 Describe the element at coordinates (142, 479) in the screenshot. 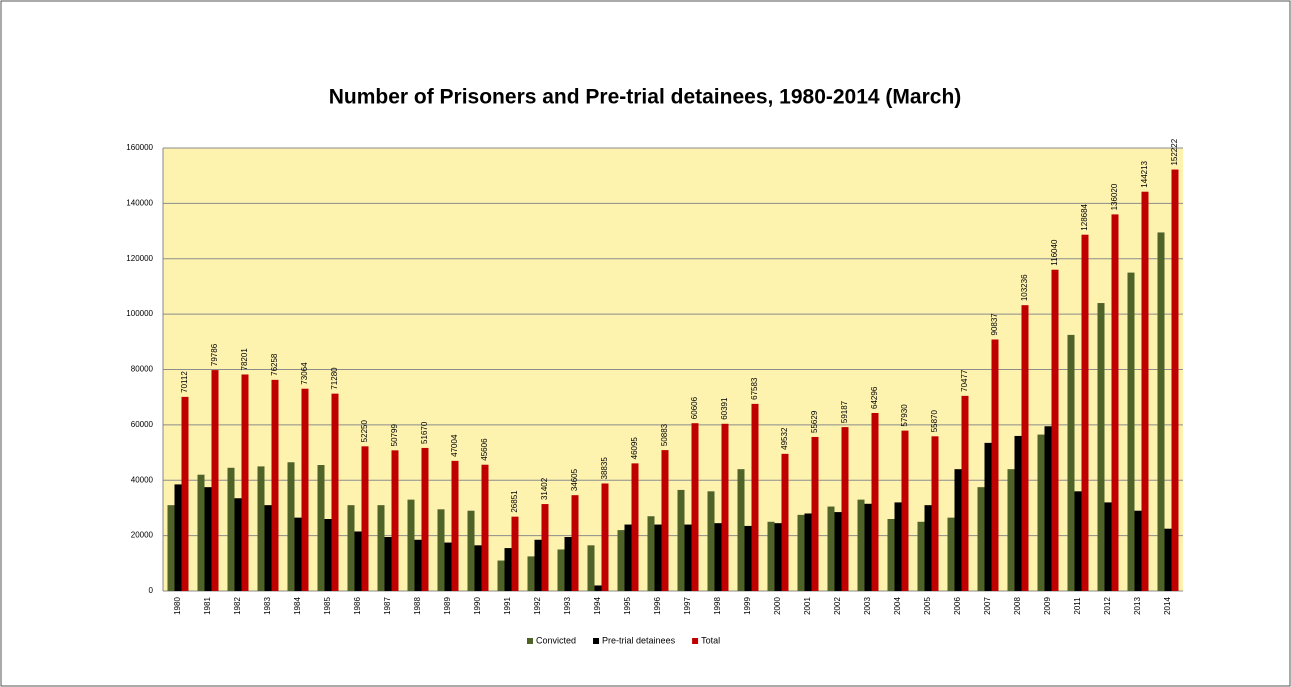

I see `y-tick-label: 40000` at that location.